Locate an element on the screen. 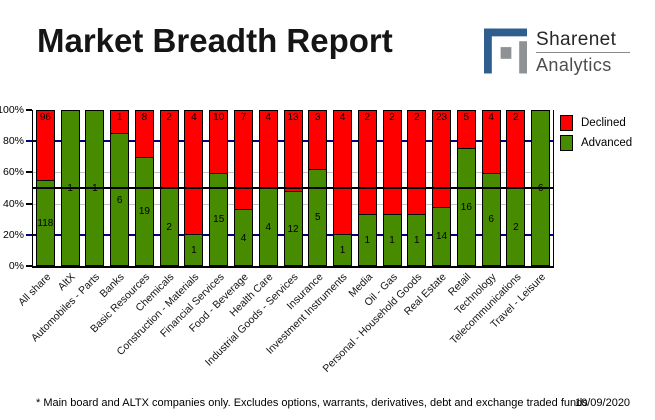  x-axis-label: All share is located at coordinates (34, 290).